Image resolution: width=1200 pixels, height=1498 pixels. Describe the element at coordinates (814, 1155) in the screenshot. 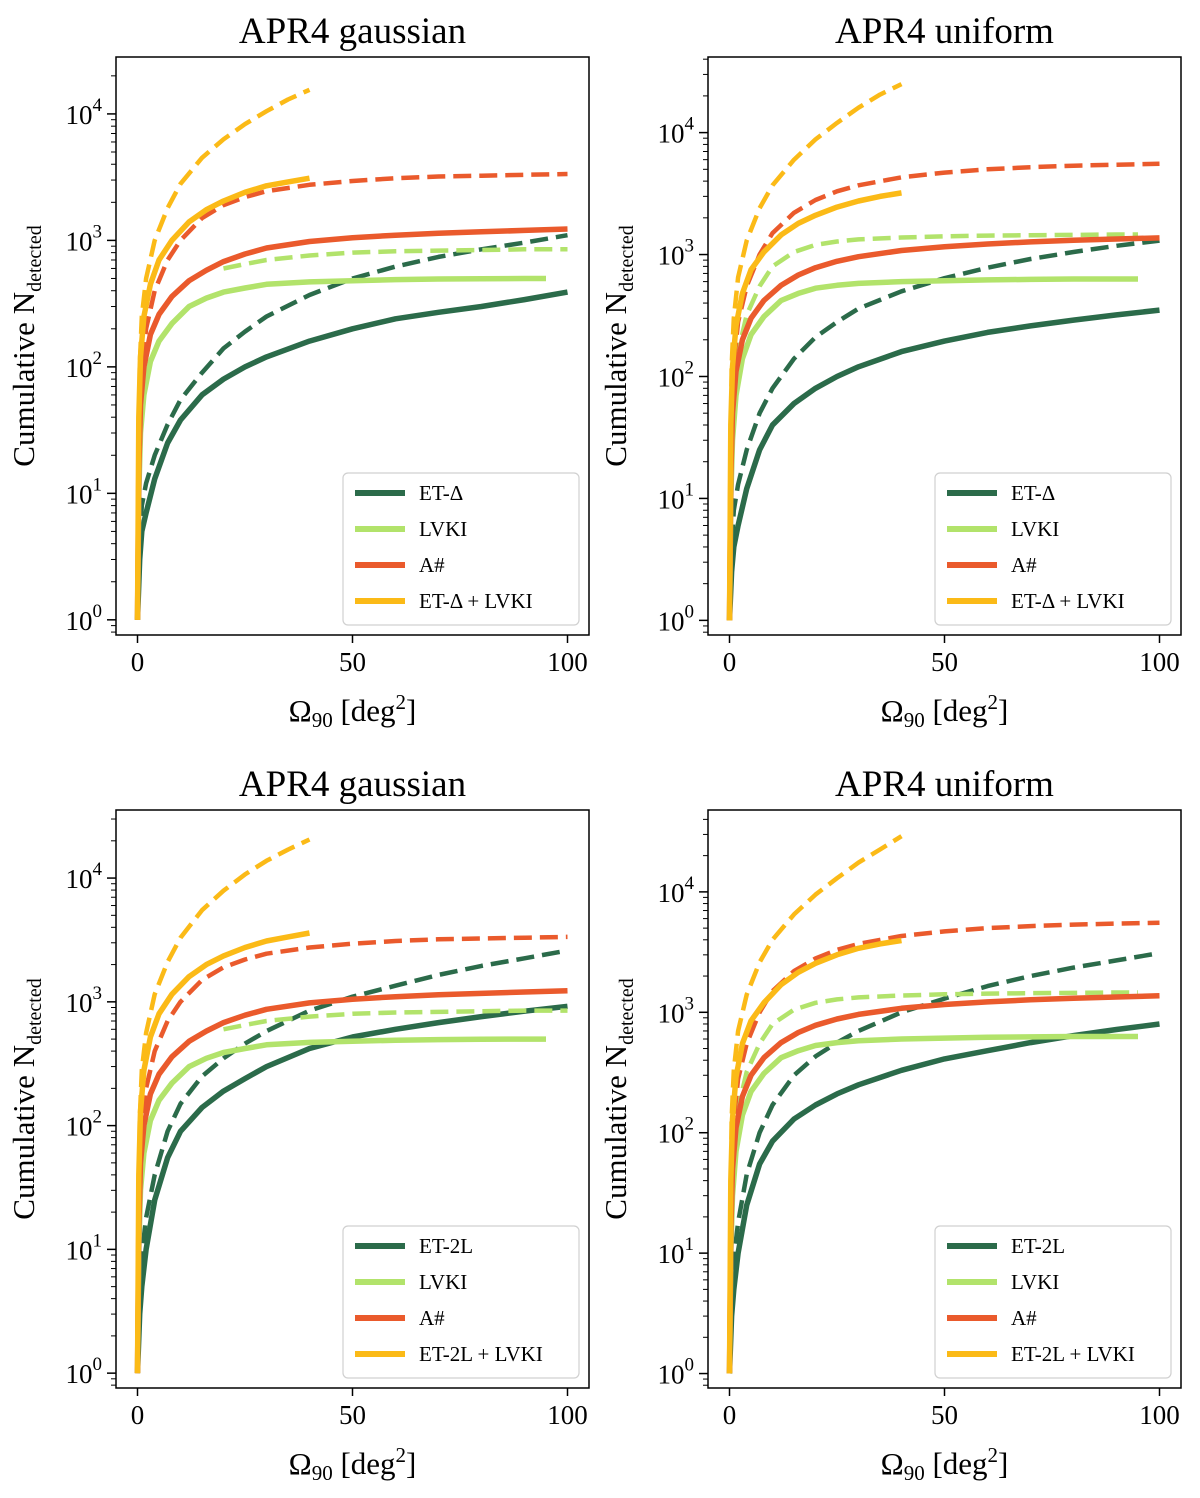

I see `series-line-et-2l-lvki-solid` at that location.